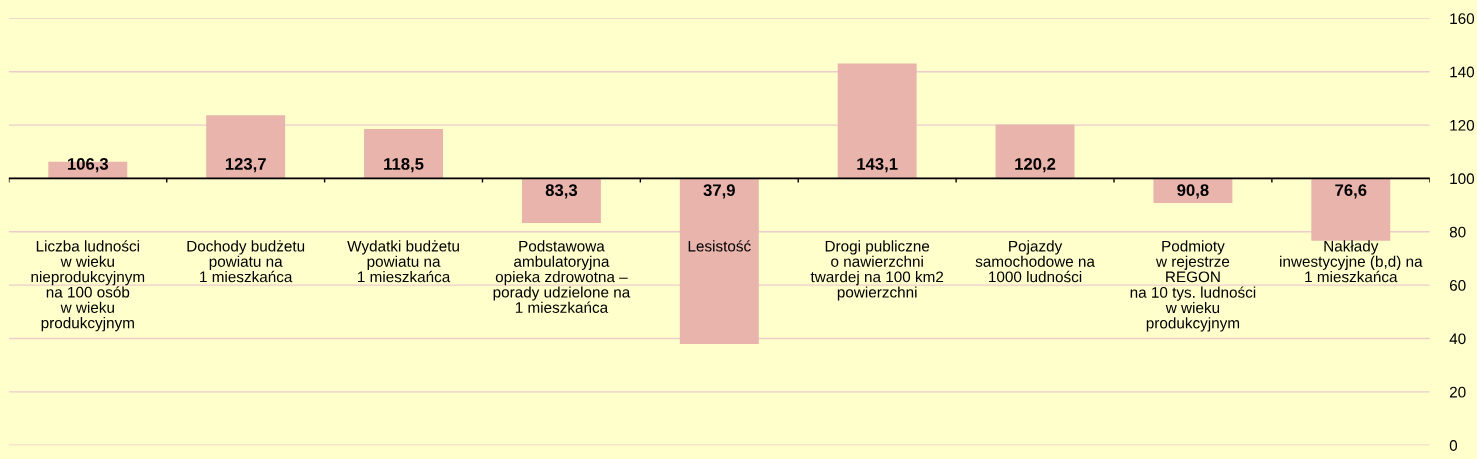 This screenshot has height=459, width=1477. I want to click on y-tick-label: 160, so click(1462, 19).